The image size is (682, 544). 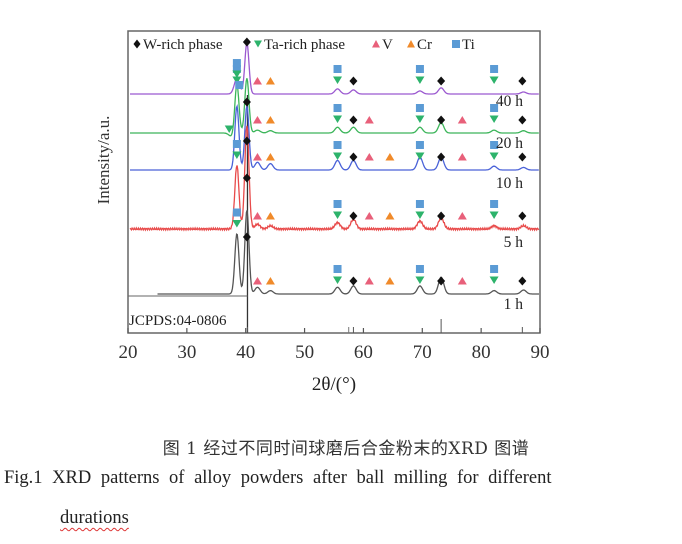 I want to click on caption-chinese: 图 1 经过不同时间球磨后合金粉末的XRD 图谱, so click(x=346, y=449).